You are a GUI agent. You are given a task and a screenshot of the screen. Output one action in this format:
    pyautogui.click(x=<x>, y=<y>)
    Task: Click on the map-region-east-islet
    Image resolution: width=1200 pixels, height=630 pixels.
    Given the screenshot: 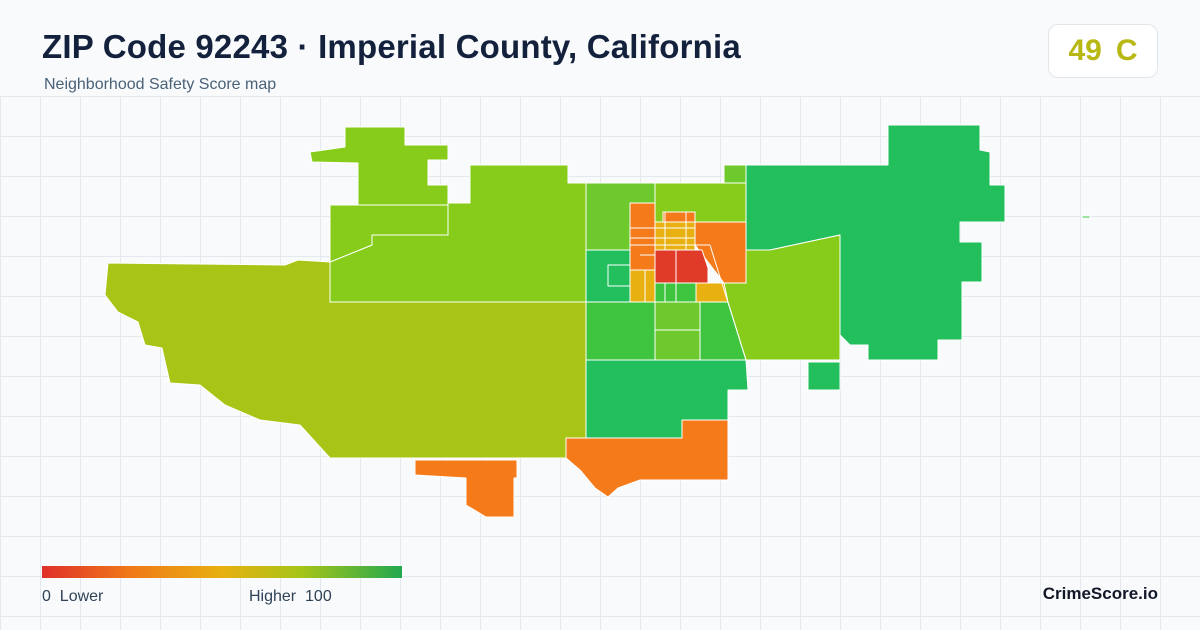 What is the action you would take?
    pyautogui.click(x=824, y=376)
    